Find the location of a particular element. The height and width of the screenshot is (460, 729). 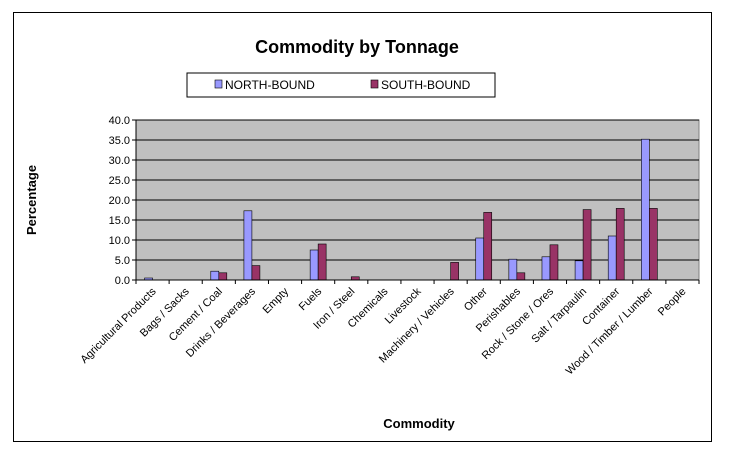

y-tick-label: 35.0 is located at coordinates (119, 141).